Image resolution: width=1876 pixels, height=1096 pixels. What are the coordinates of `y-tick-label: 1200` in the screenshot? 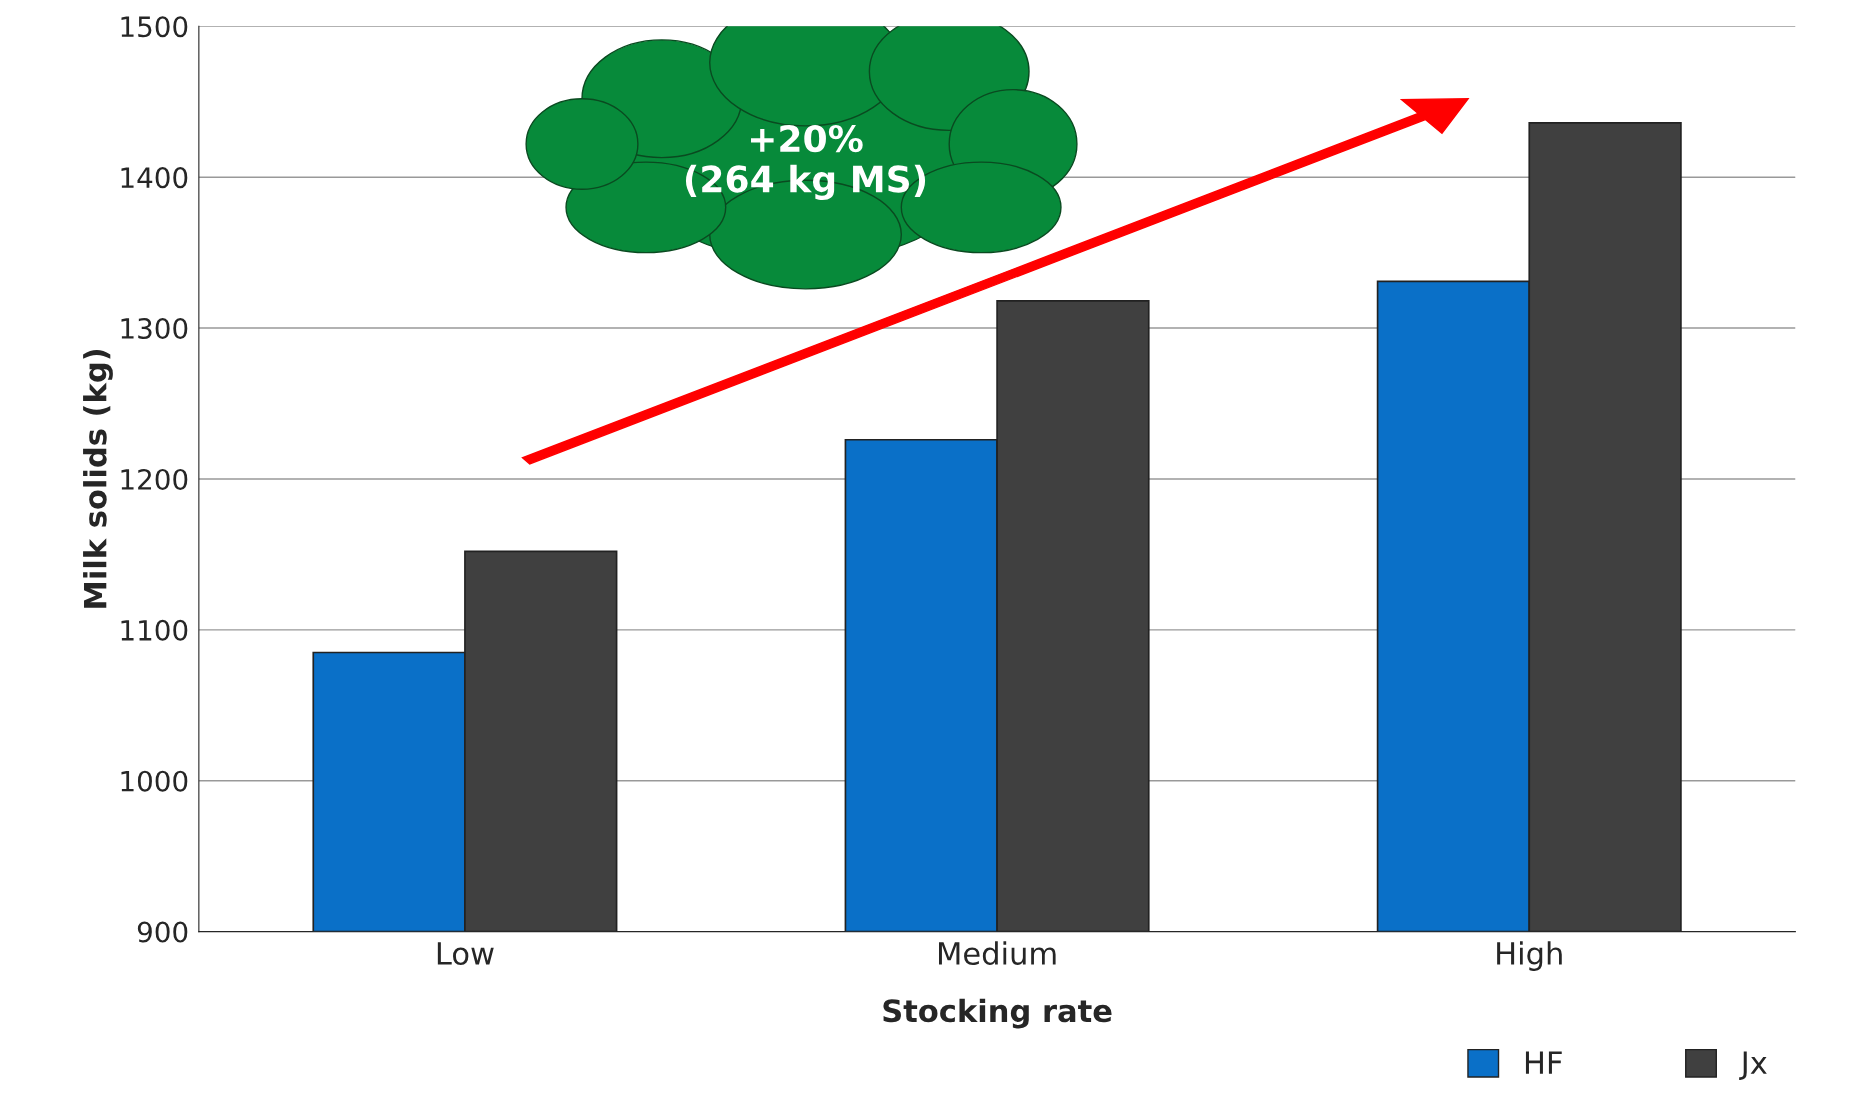 It's located at (154, 479).